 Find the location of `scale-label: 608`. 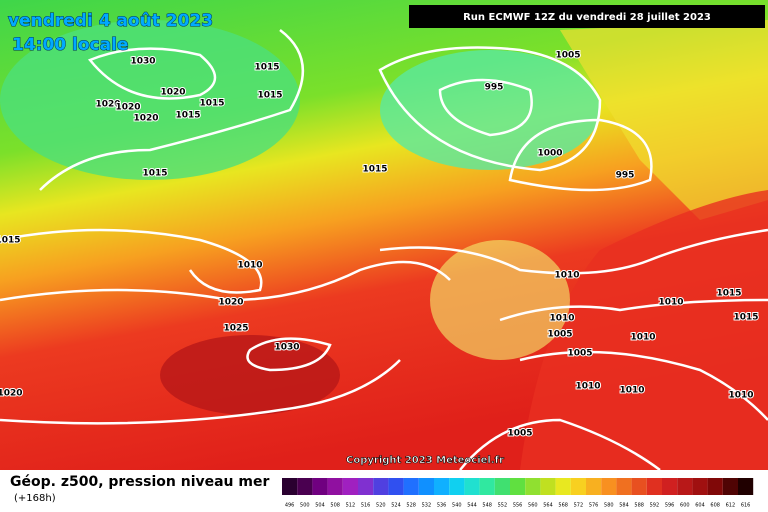

scale-label: 608 is located at coordinates (715, 506).